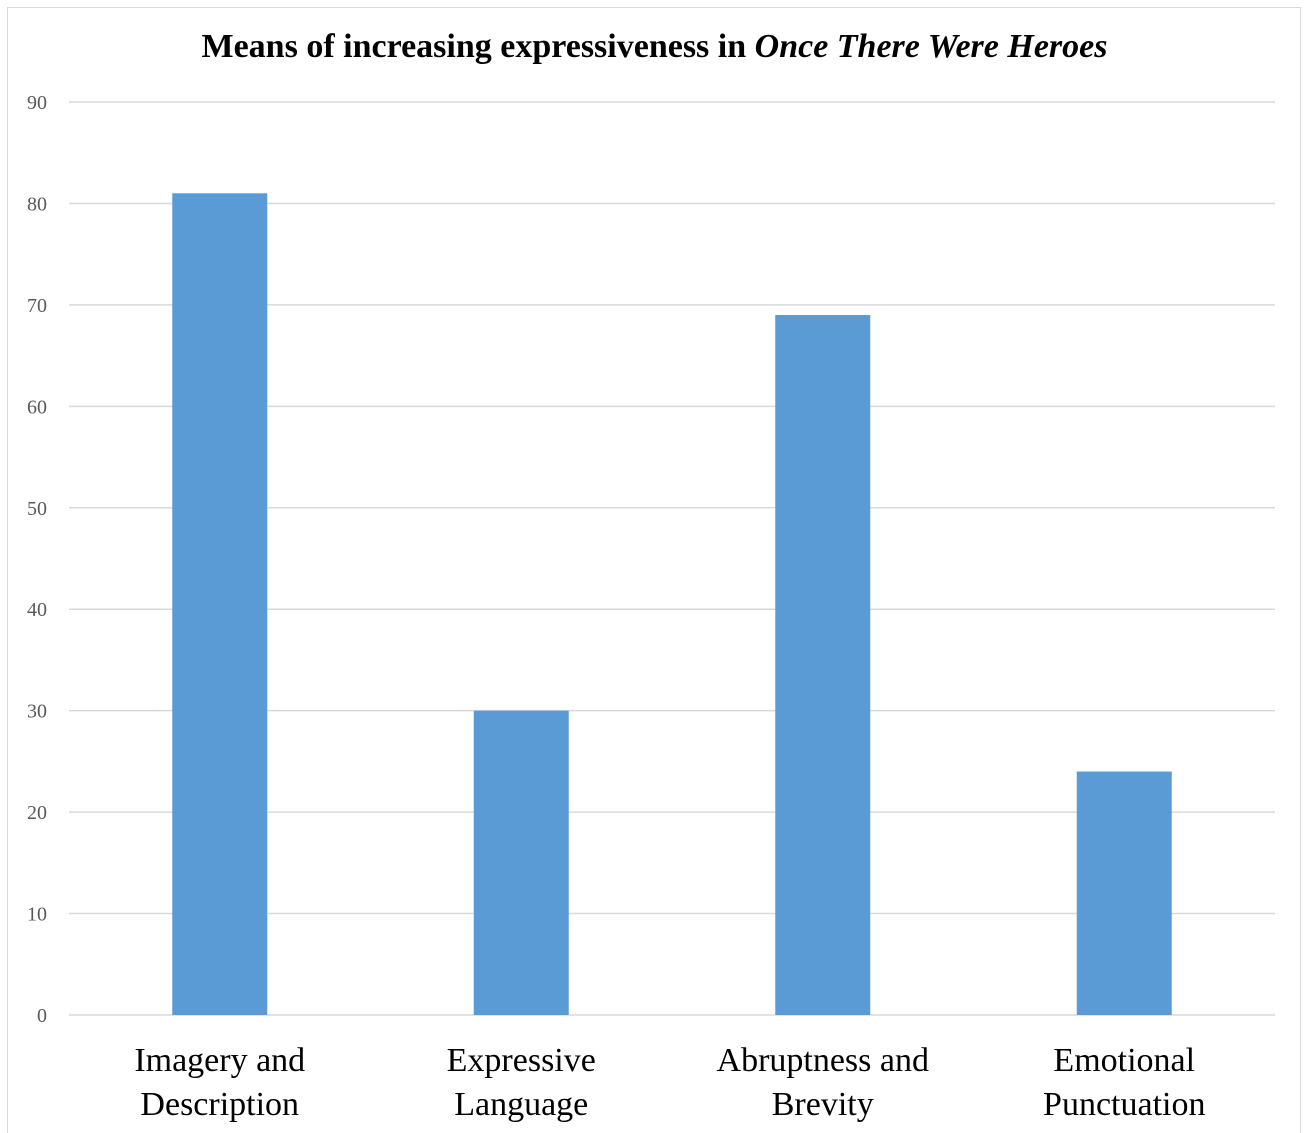 The width and height of the screenshot is (1309, 1133). What do you see at coordinates (219, 1060) in the screenshot?
I see `x-category-label: Imagery and` at bounding box center [219, 1060].